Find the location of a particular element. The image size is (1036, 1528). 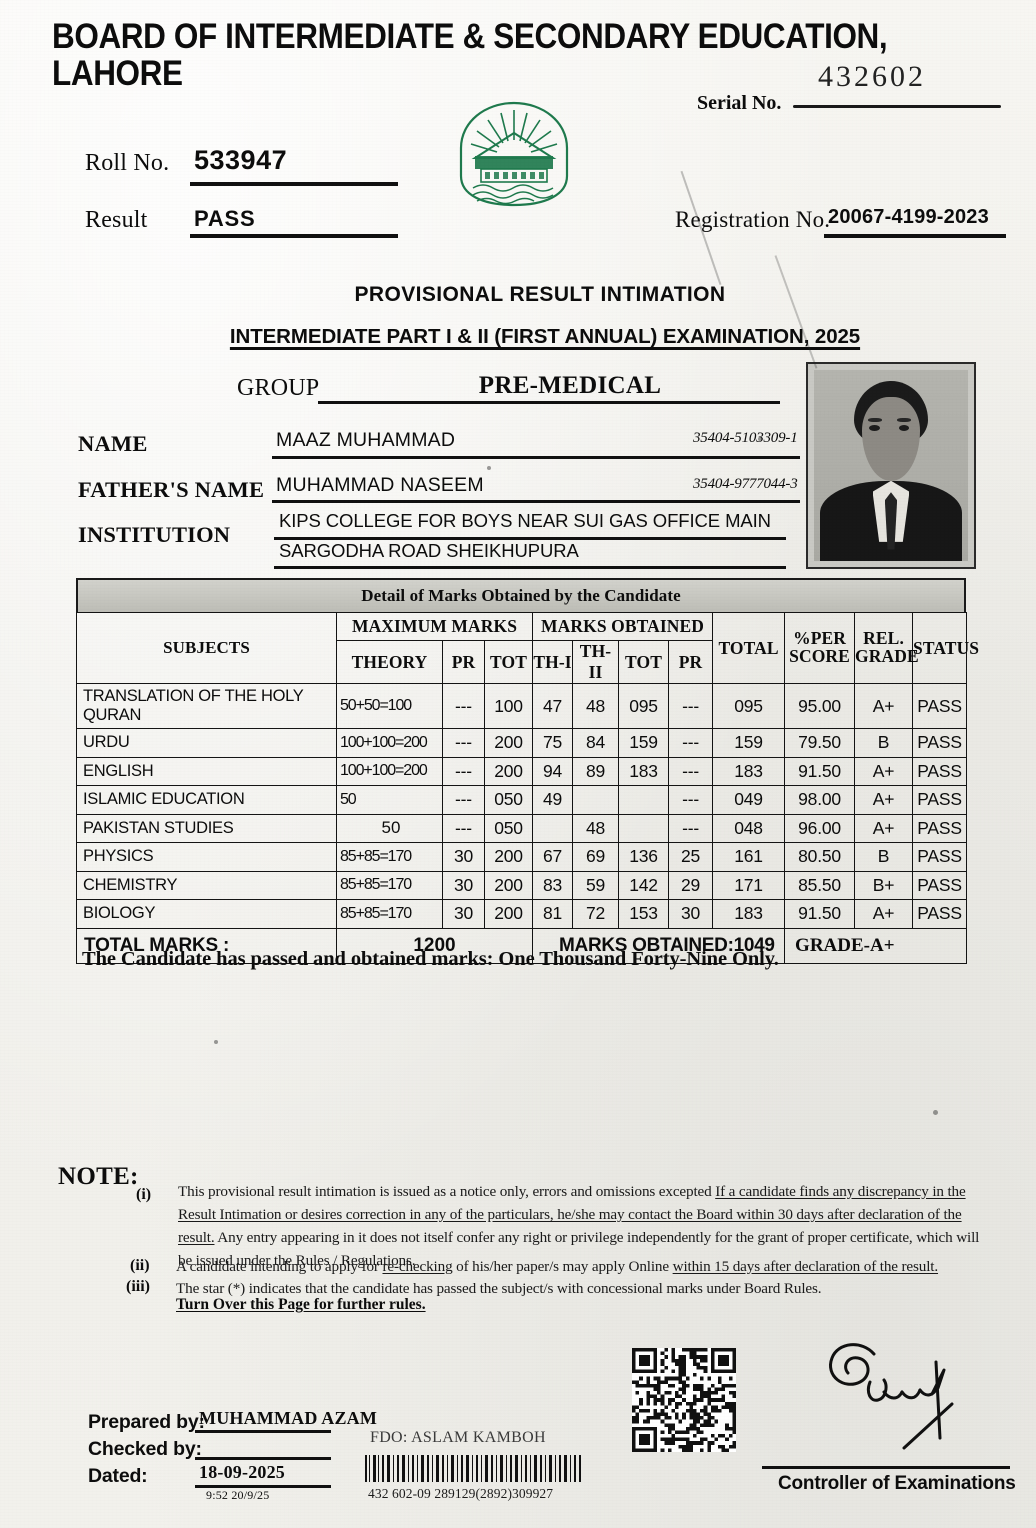

prepared-by-value: MUHAMMAD AZAM is located at coordinates (288, 1418).